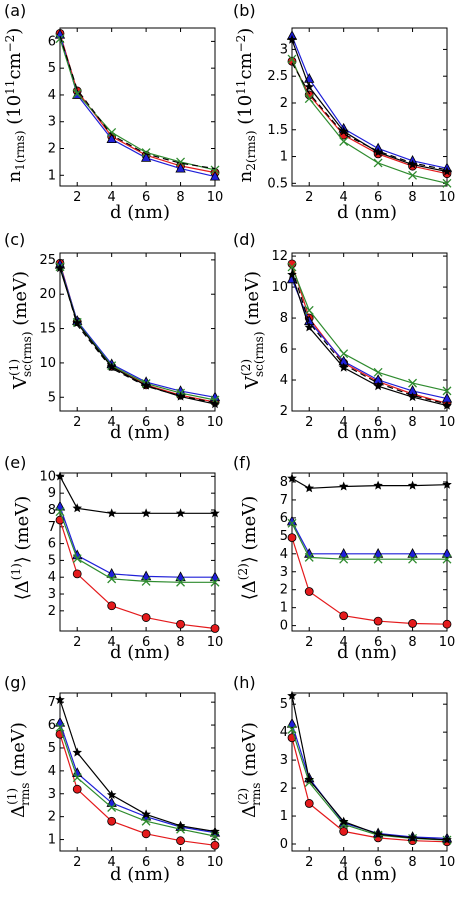  I want to click on series-line-red-circle, so click(369, 581).